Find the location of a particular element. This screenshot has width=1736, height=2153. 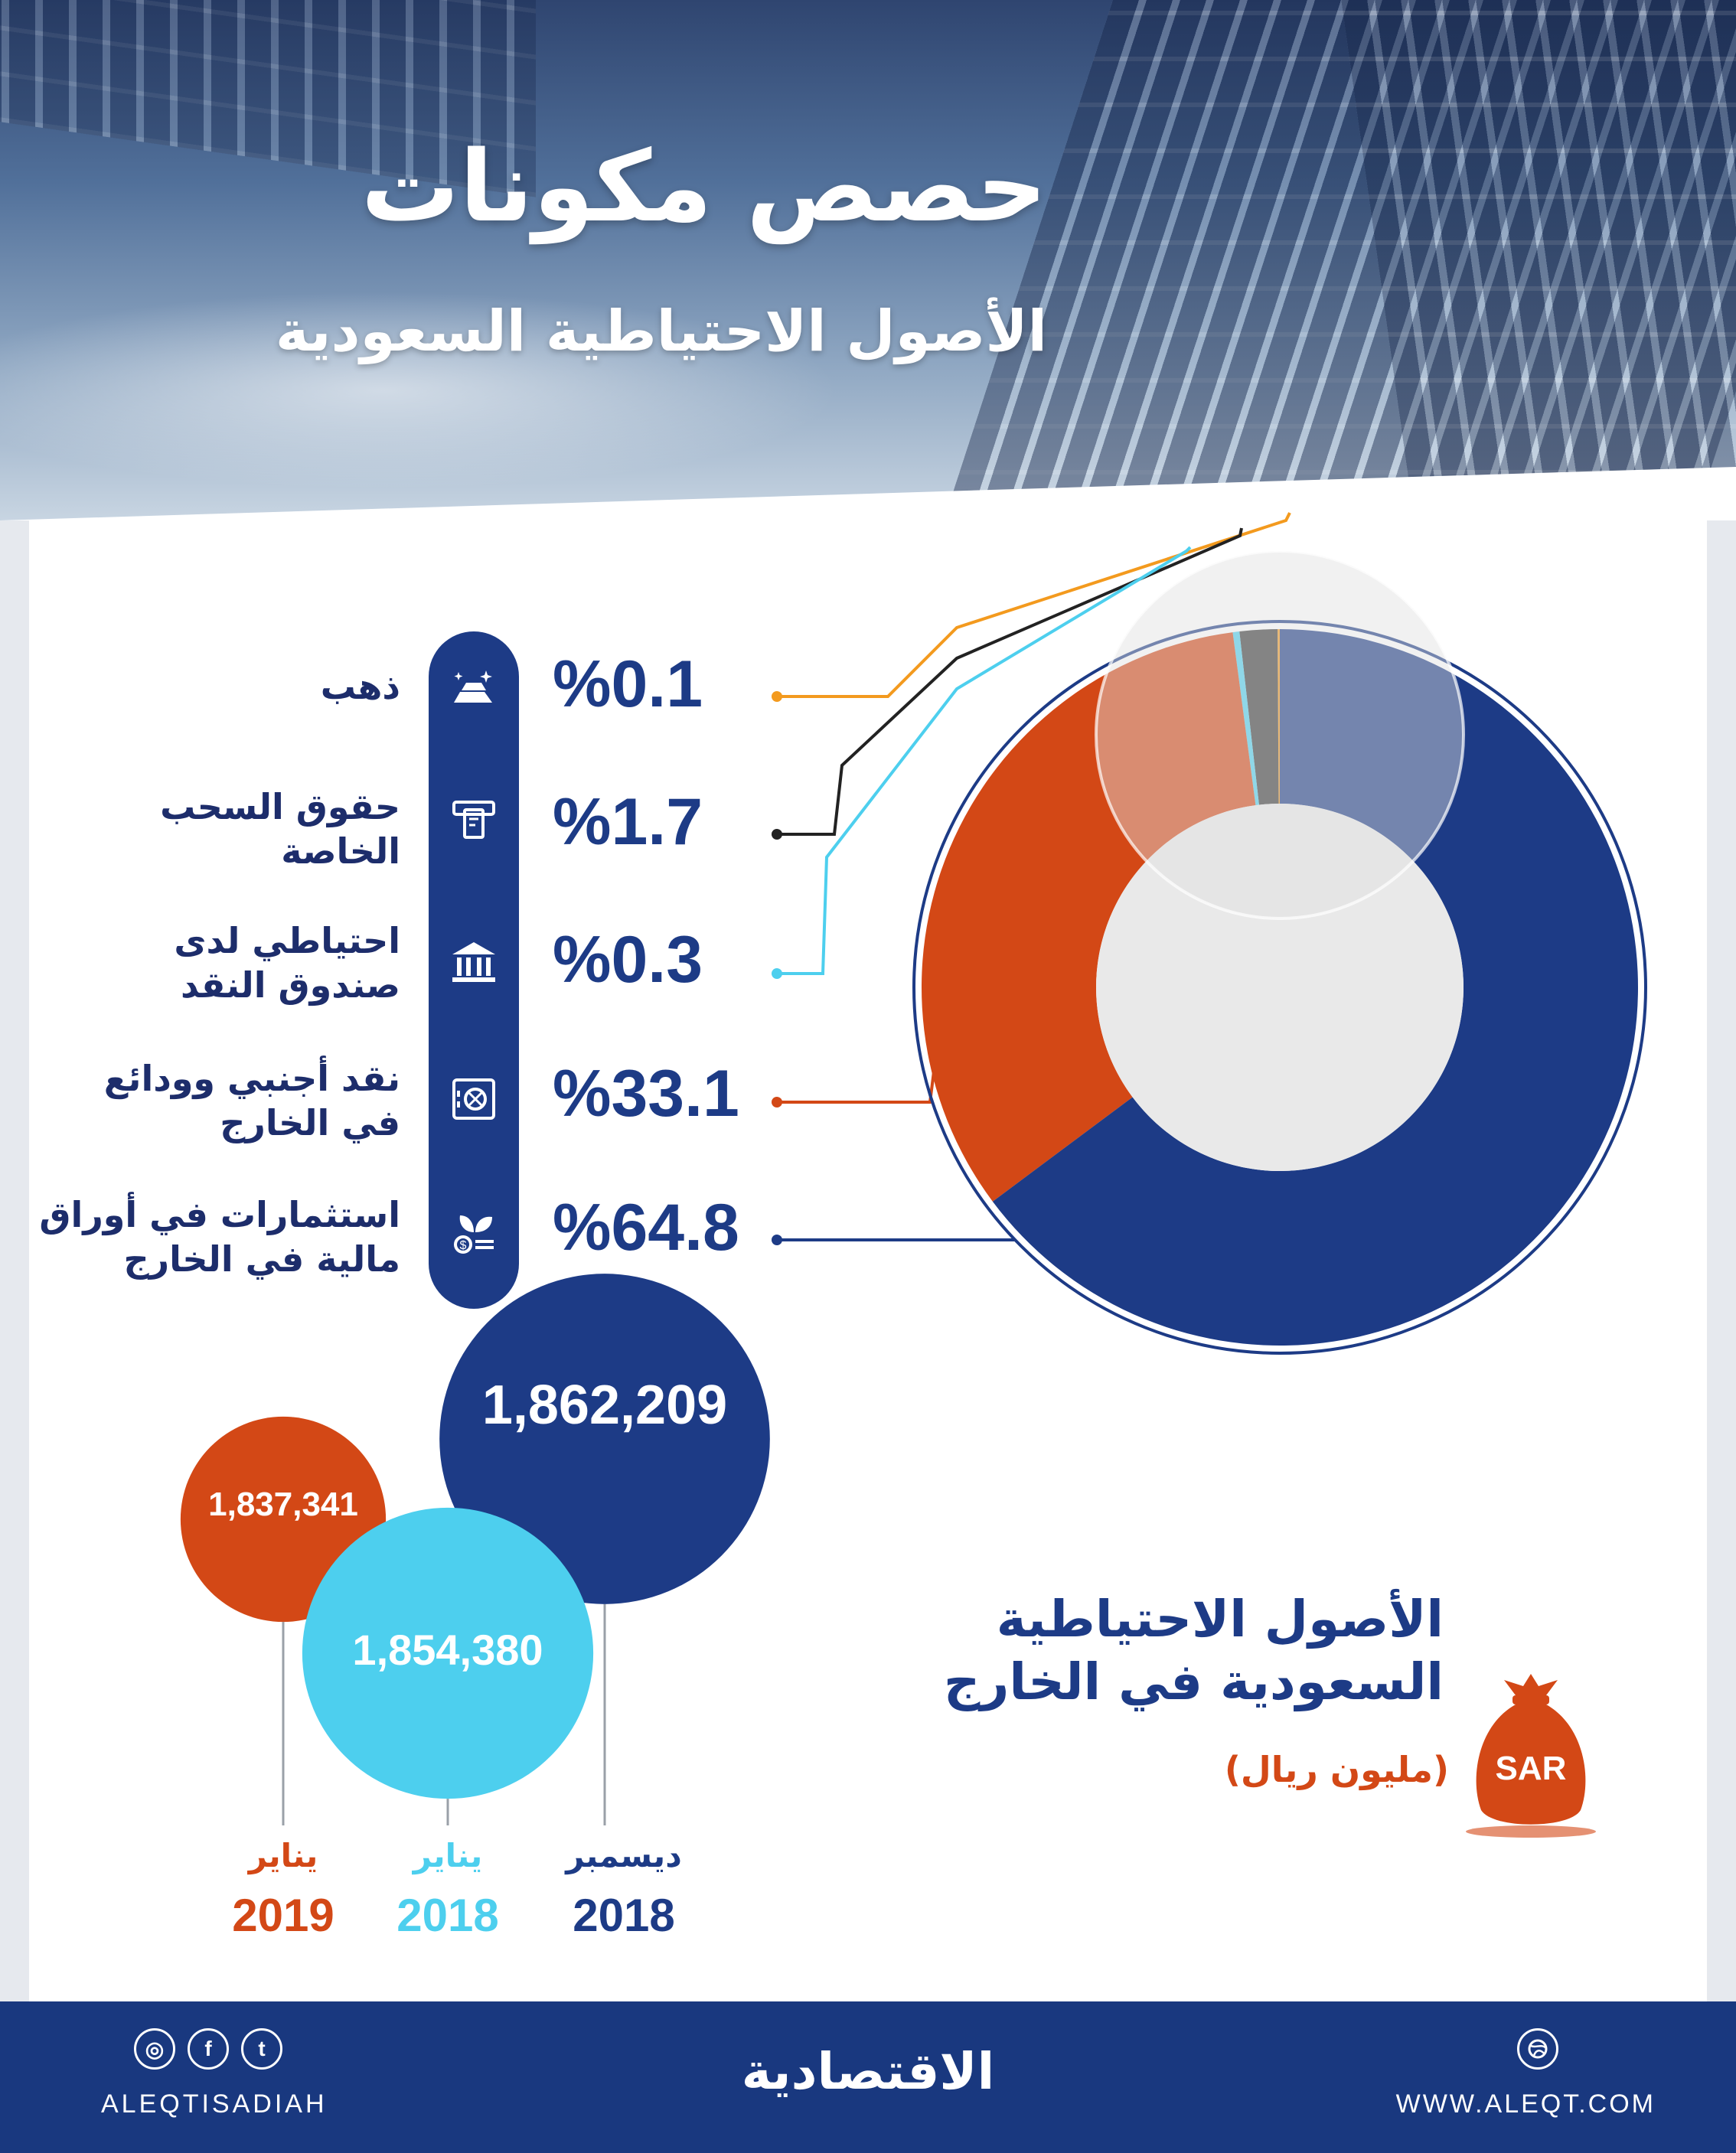

axis-year-2019: 2019 is located at coordinates (283, 1915).